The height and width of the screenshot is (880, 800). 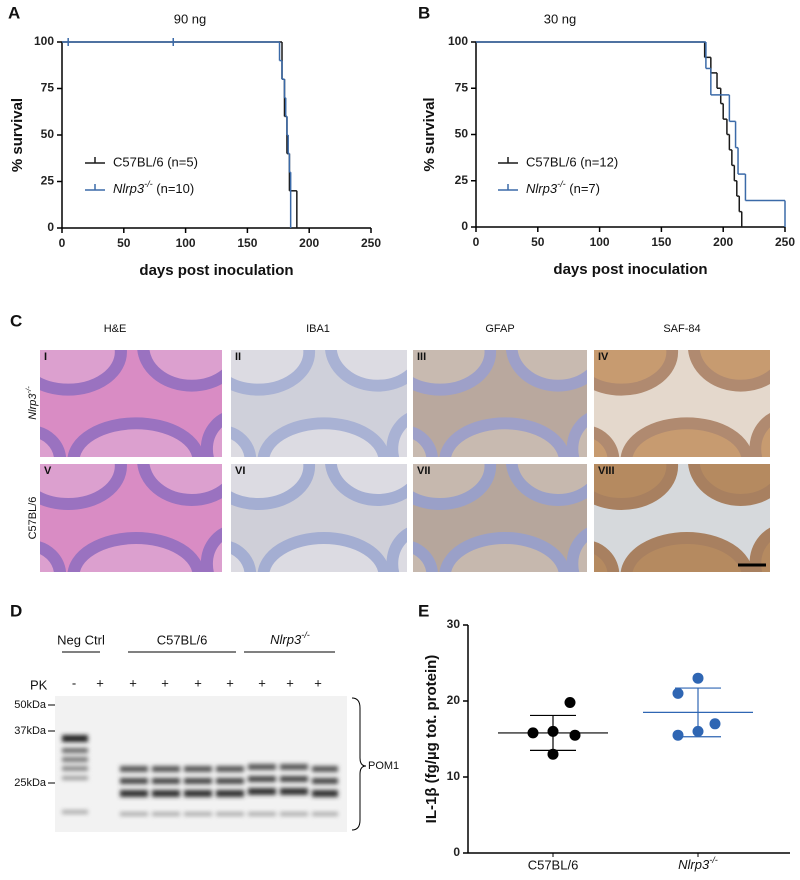 What do you see at coordinates (240, 471) in the screenshot?
I see `panel-numeral: VI` at bounding box center [240, 471].